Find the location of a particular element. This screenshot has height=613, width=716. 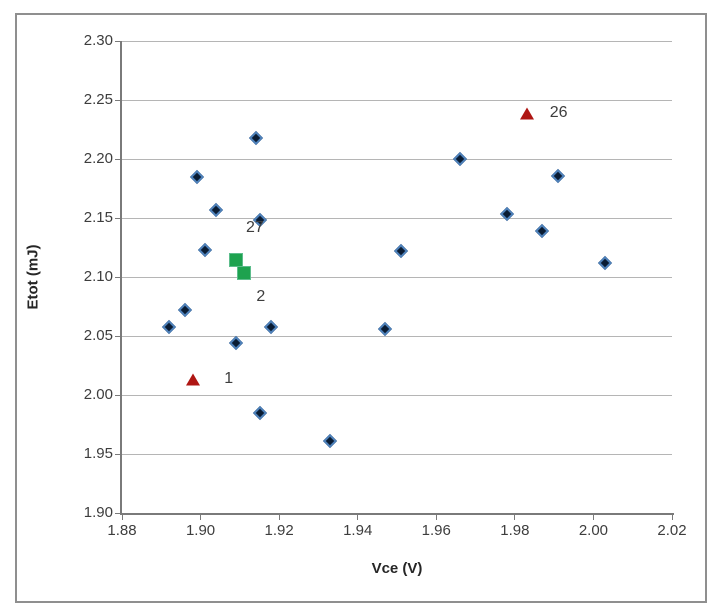

y-tick-label: 2.30 is located at coordinates (98, 40).